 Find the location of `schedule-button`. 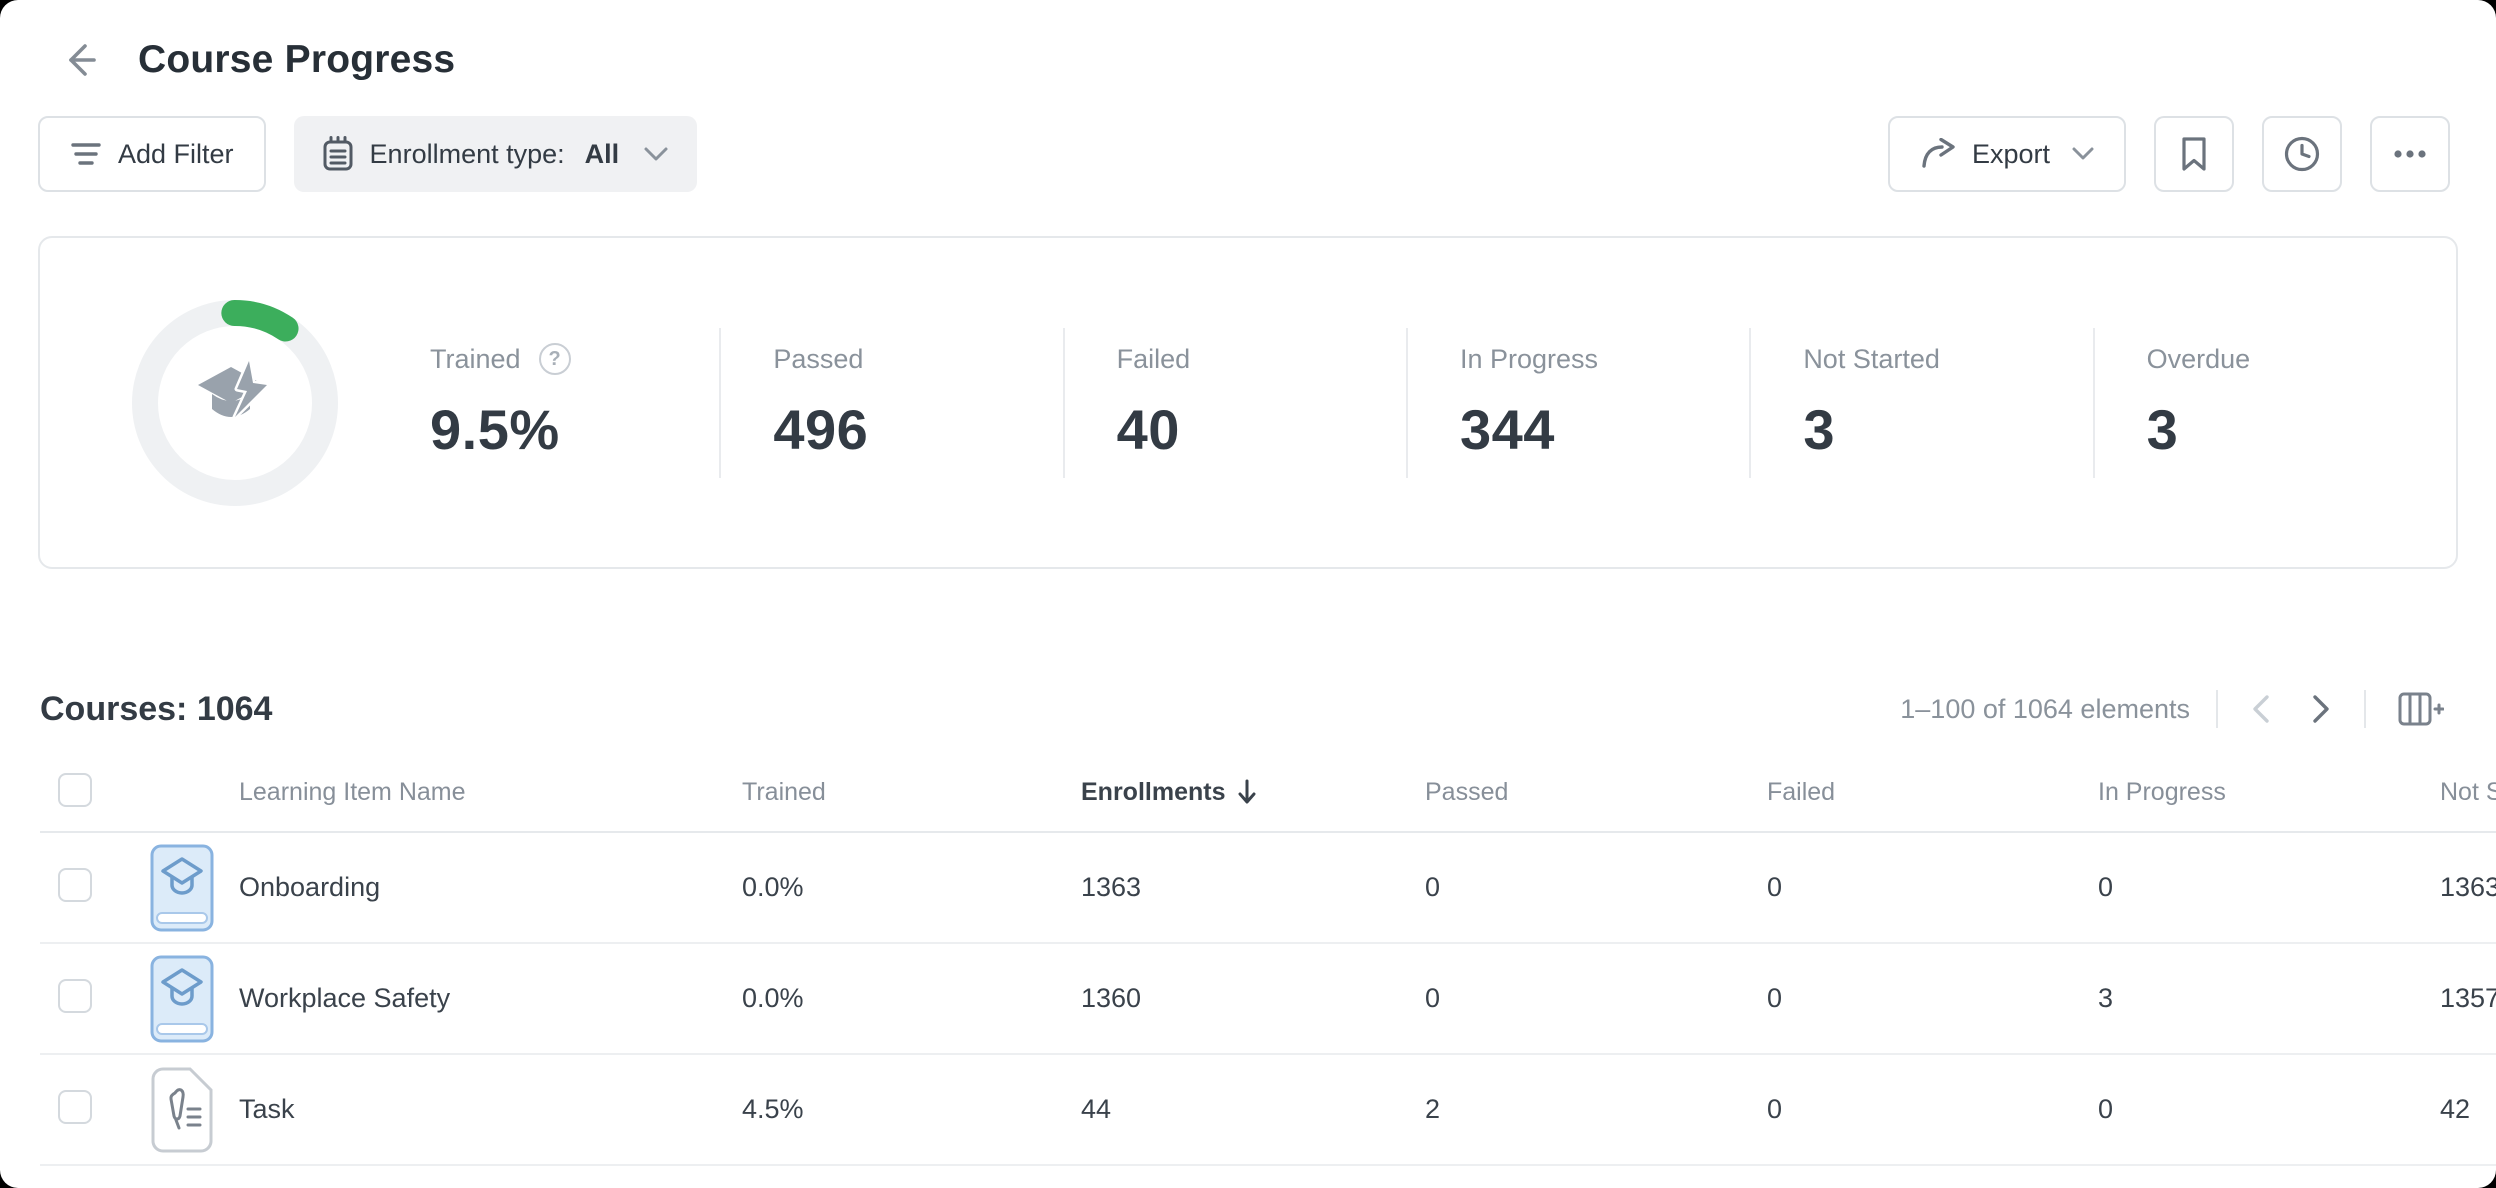

schedule-button is located at coordinates (2302, 154).